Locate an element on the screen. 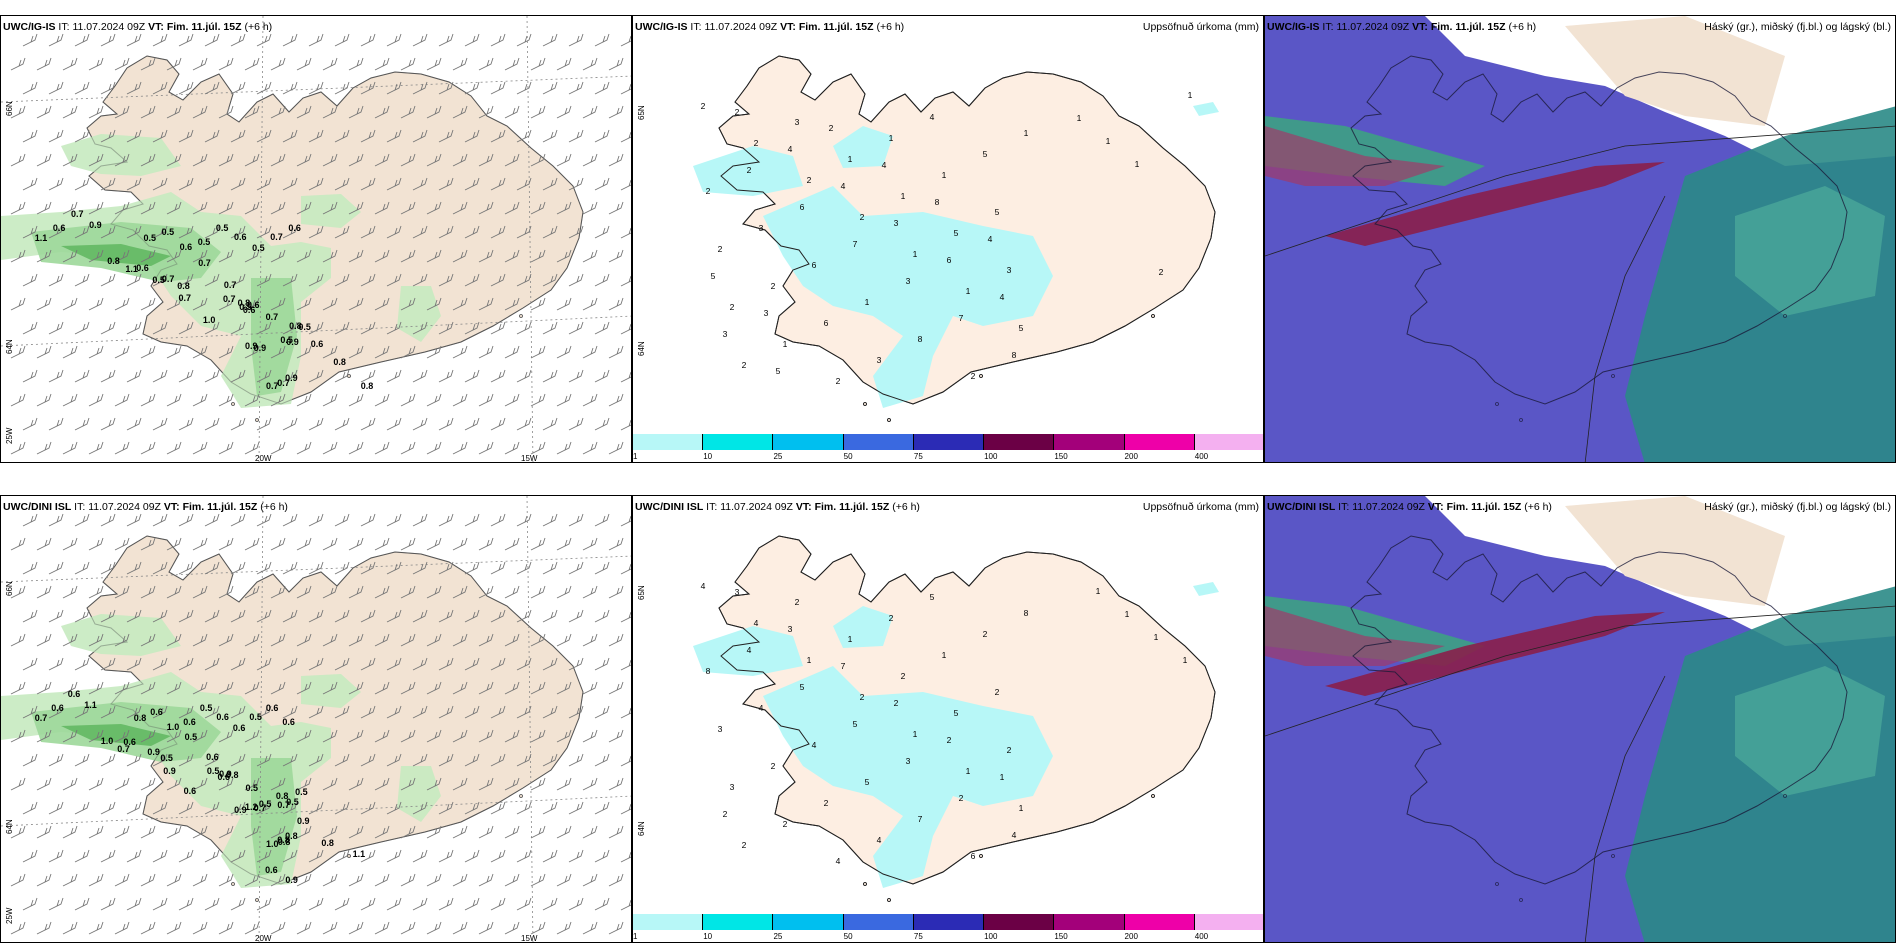 This screenshot has height=950, width=1900. wind-barbs is located at coordinates (320, 244).